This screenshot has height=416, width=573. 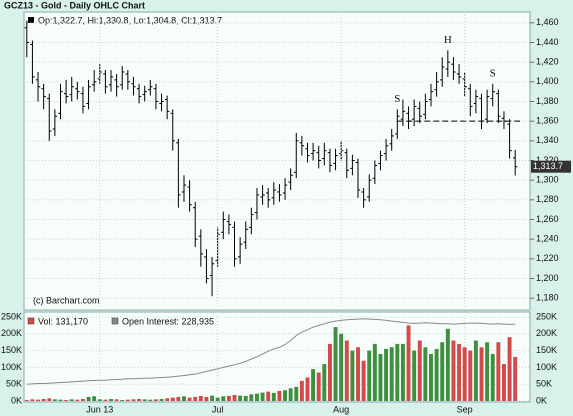 I want to click on legend-label: Open Interest: 228,935, so click(x=168, y=321).